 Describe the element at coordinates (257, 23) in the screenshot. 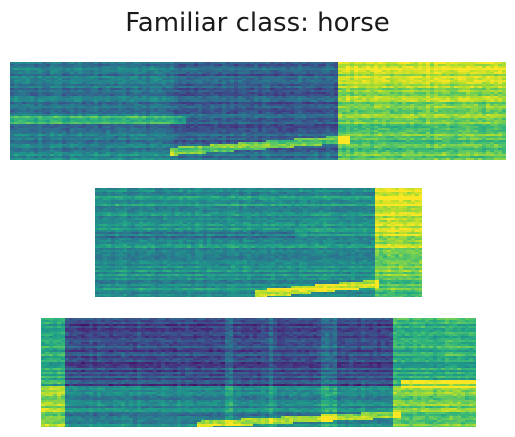

I see `figure-title: Familiar class: horse` at that location.